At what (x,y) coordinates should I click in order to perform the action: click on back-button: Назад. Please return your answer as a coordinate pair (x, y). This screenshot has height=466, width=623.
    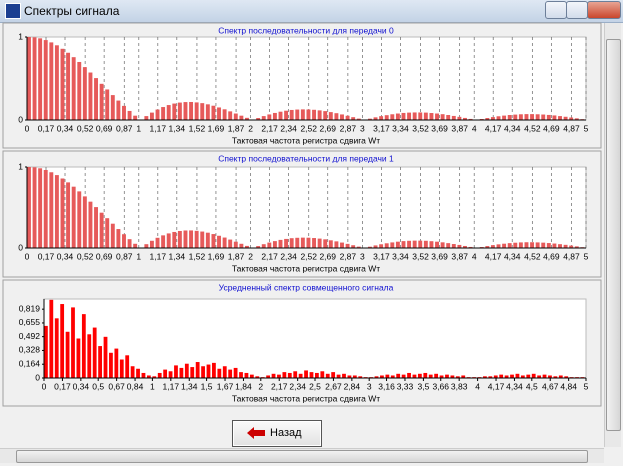
    Looking at the image, I should click on (277, 433).